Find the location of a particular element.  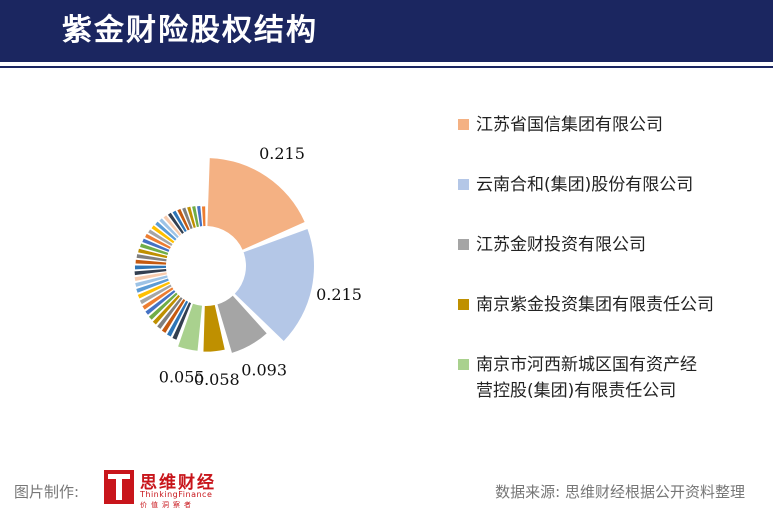

legend-label-3: 江苏金财投资有限公司 is located at coordinates (561, 245).